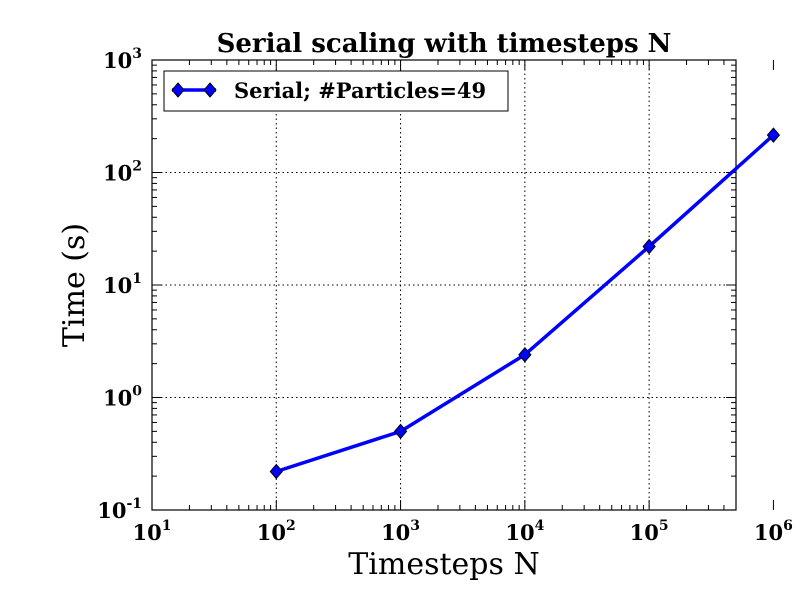 The image size is (800, 600). I want to click on legend-label: Serial; #Particles=49, so click(360, 90).